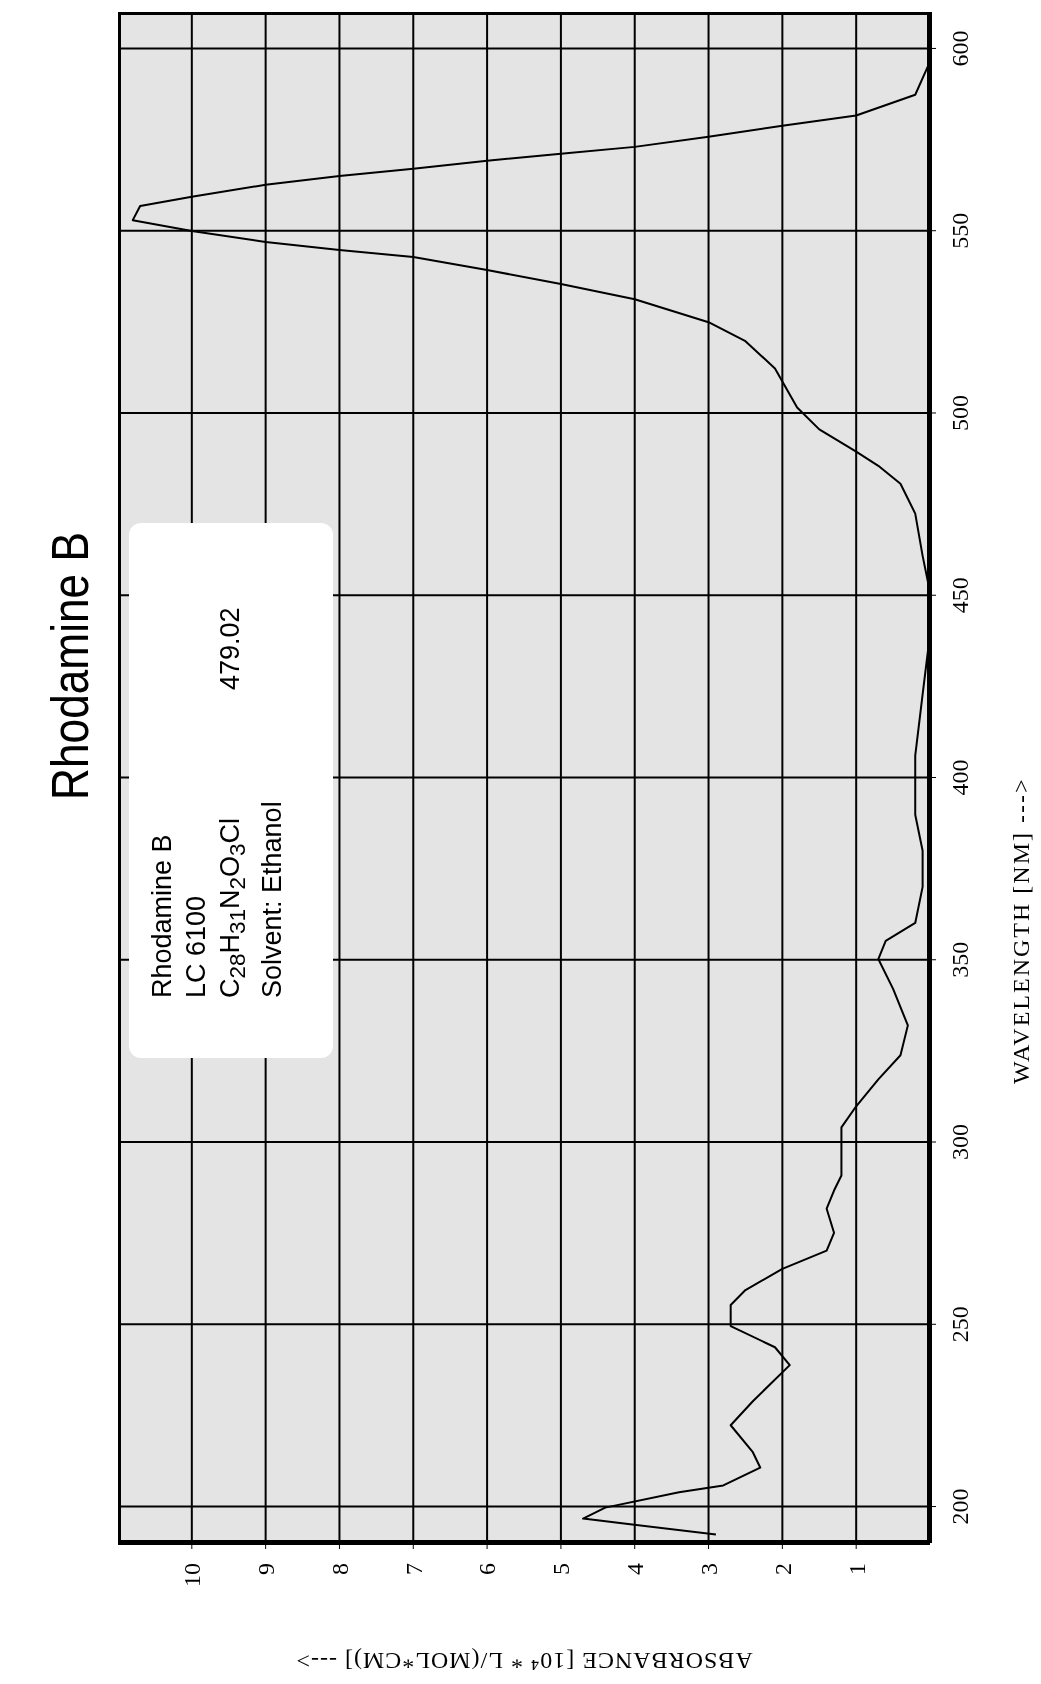 This screenshot has width=1041, height=1684. Describe the element at coordinates (196, 946) in the screenshot. I see `annotation: LC 6100` at that location.